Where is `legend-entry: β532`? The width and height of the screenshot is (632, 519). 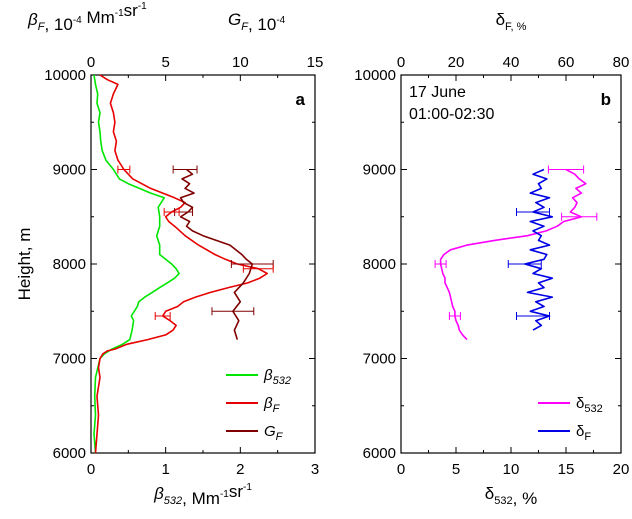 legend-entry: β532 is located at coordinates (258, 377).